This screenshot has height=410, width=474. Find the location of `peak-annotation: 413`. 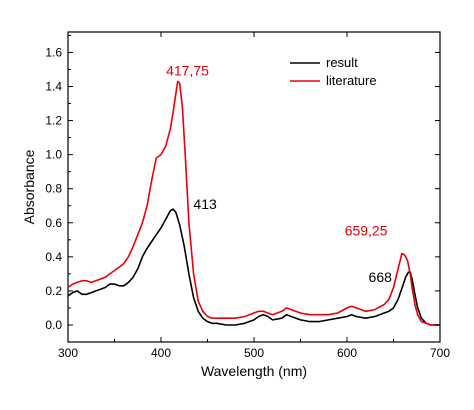

peak-annotation: 413 is located at coordinates (205, 204).